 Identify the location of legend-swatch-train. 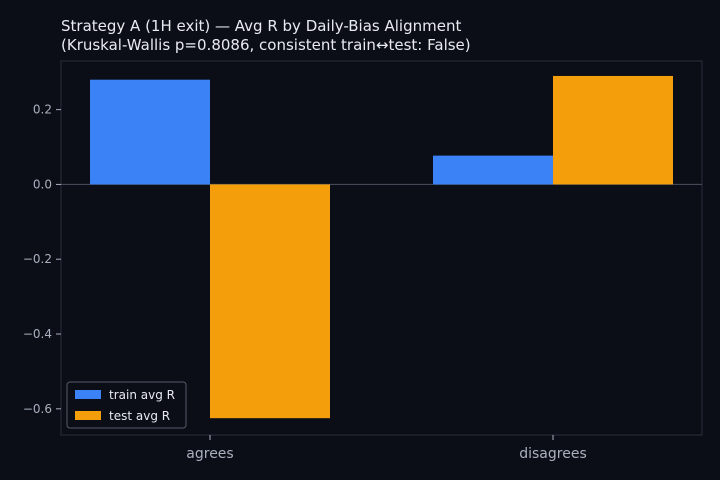
(88, 394).